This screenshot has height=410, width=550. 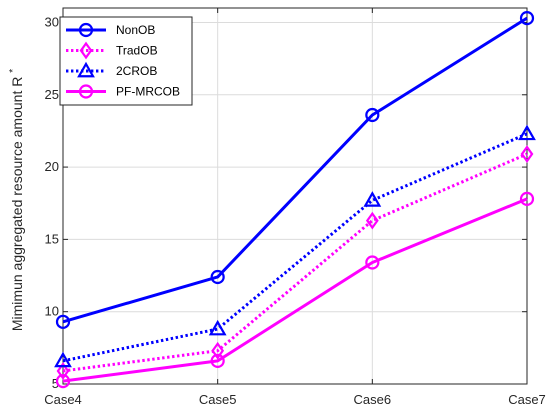 I want to click on y-tick-label: 10, so click(x=52, y=311).